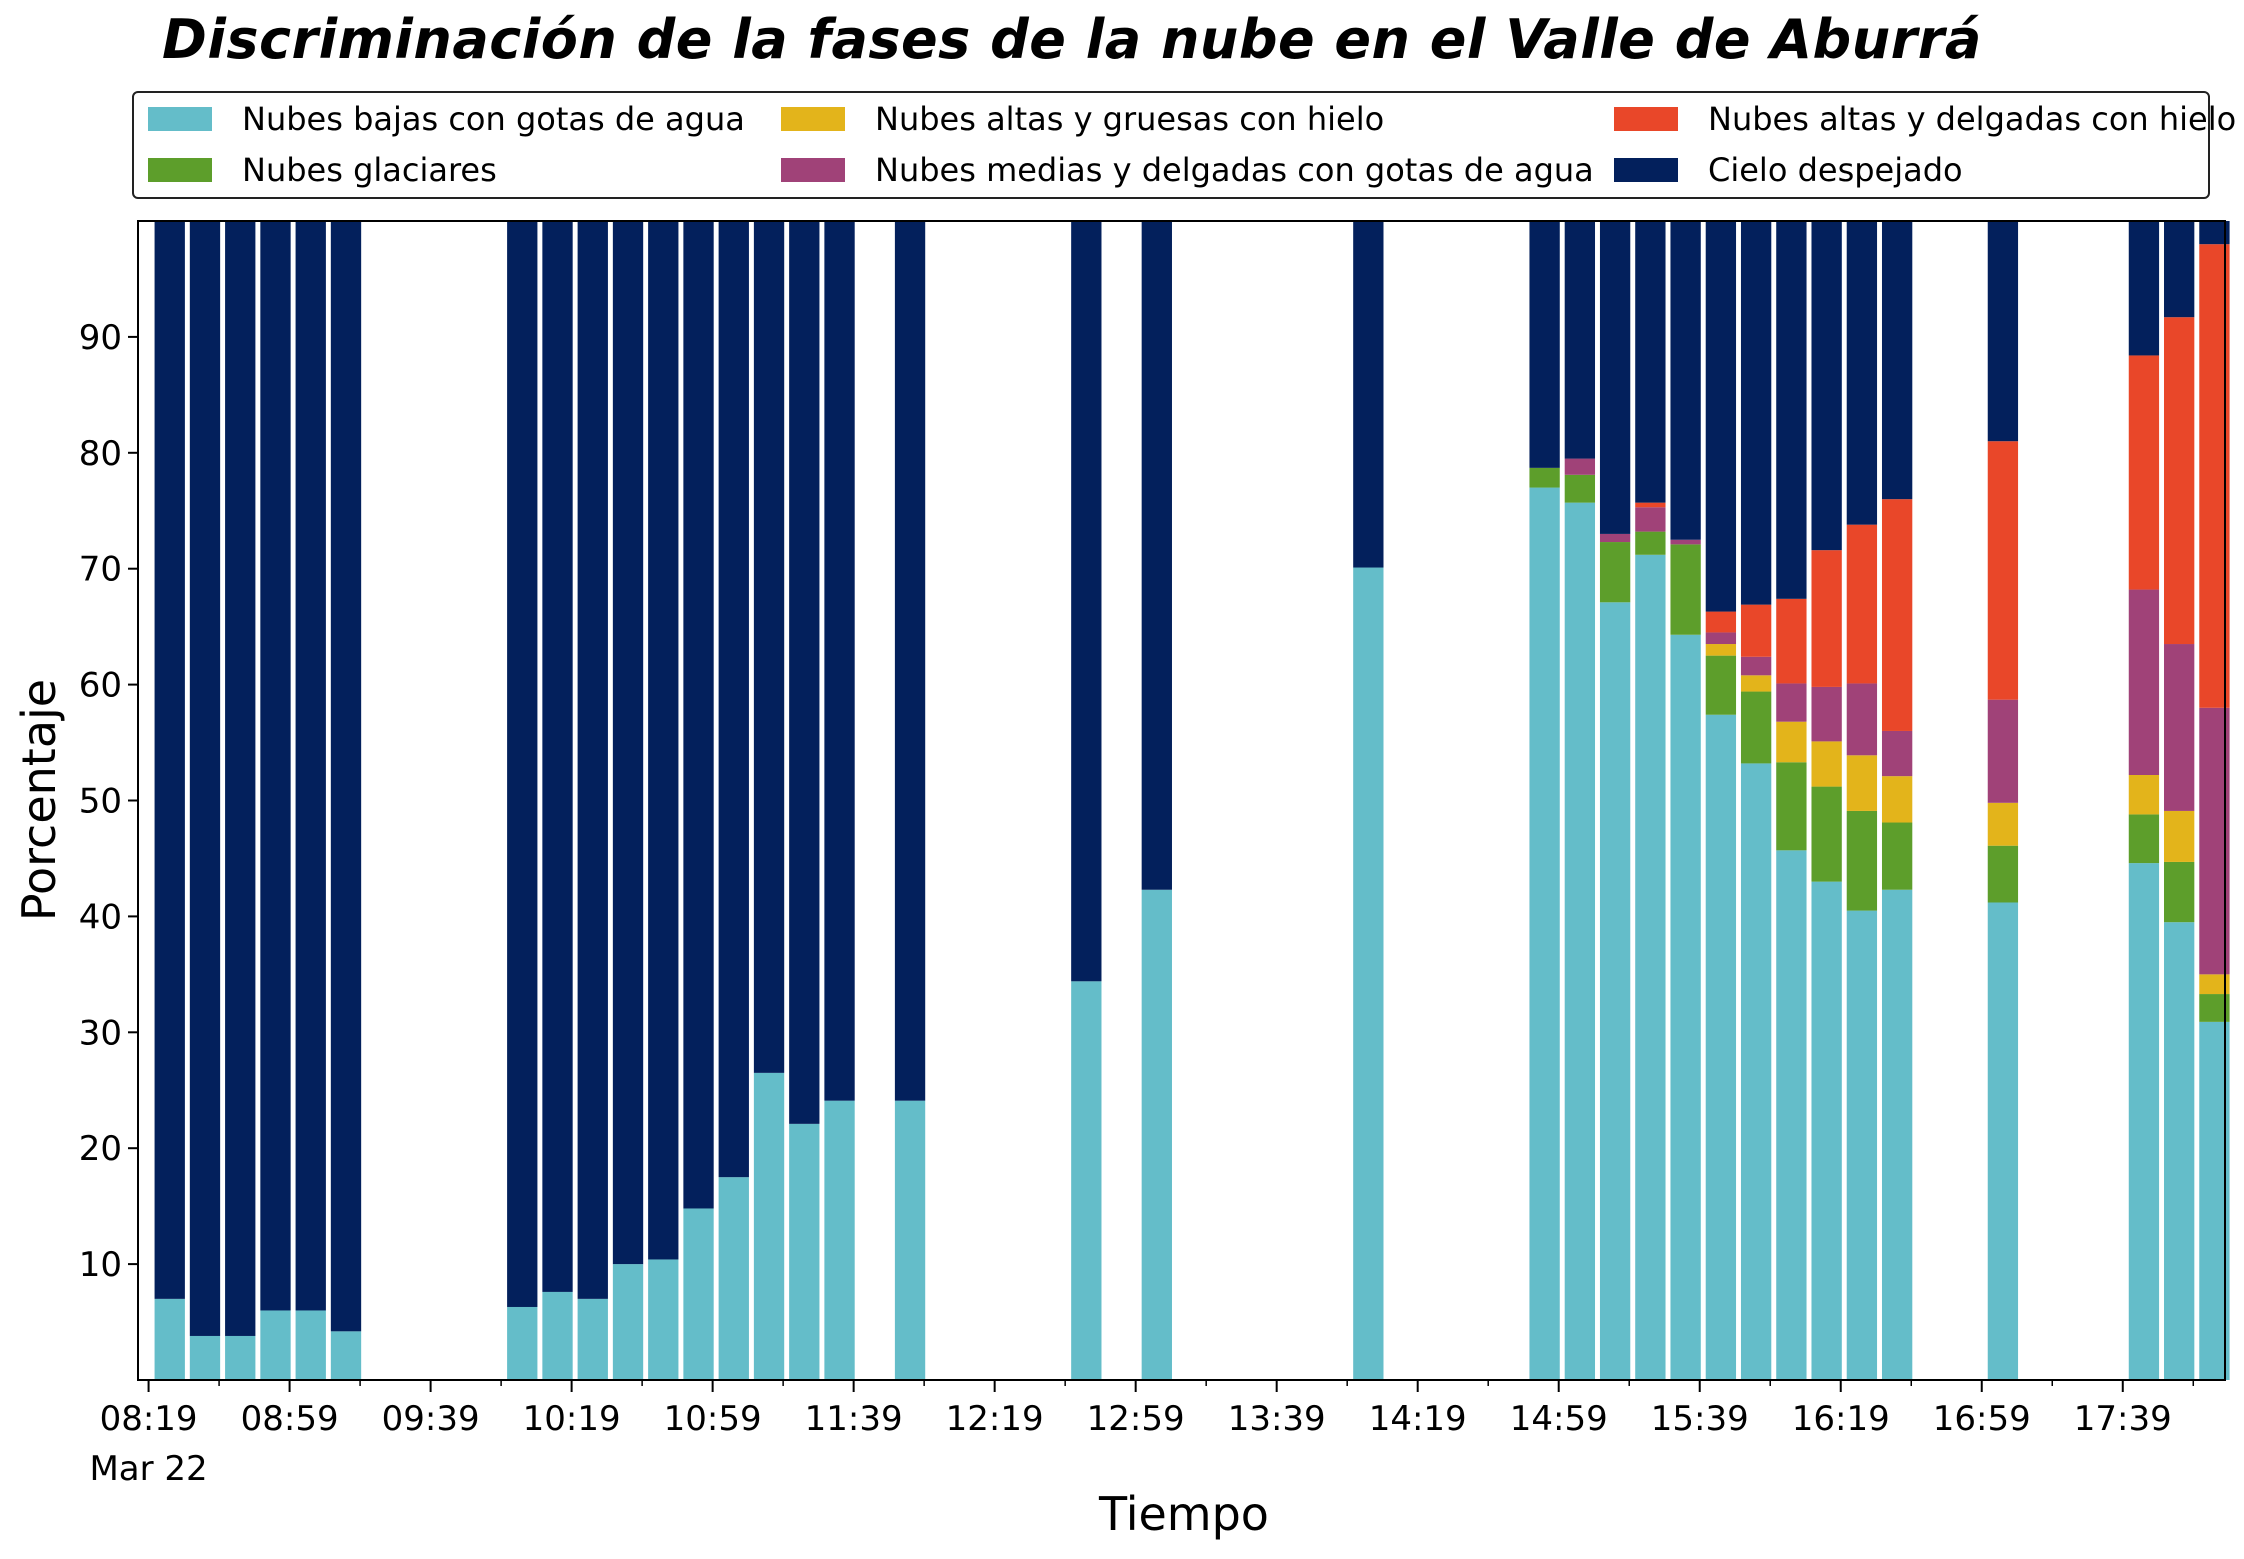  What do you see at coordinates (431, 1419) in the screenshot?
I see `x-tick-label: 09:39` at bounding box center [431, 1419].